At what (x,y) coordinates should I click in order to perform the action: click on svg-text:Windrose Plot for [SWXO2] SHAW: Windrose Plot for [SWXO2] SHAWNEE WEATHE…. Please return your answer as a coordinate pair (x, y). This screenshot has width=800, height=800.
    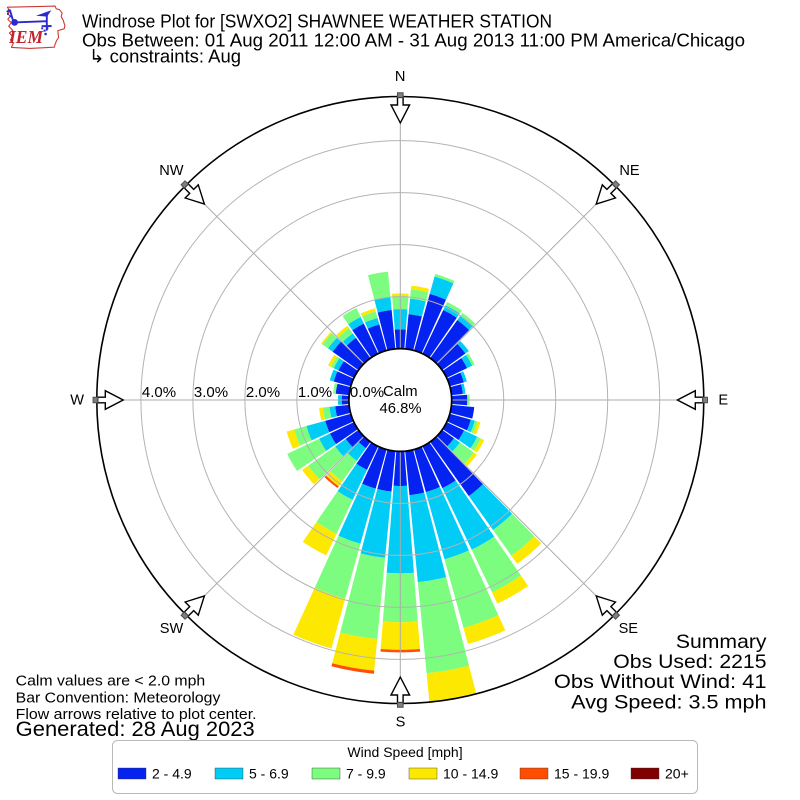
    Looking at the image, I should click on (317, 21).